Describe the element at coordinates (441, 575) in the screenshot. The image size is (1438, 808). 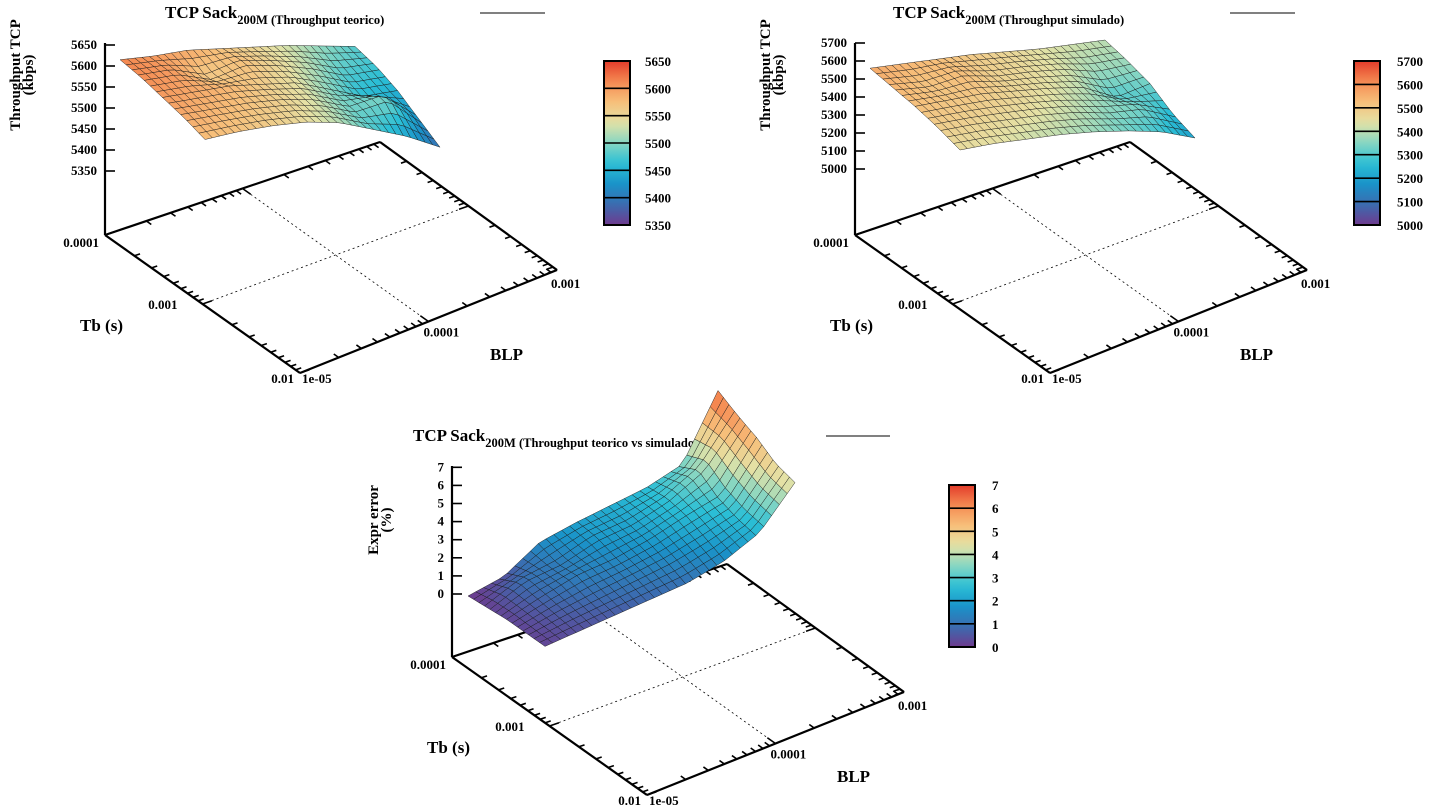
I see `z-tick-label: 1` at that location.